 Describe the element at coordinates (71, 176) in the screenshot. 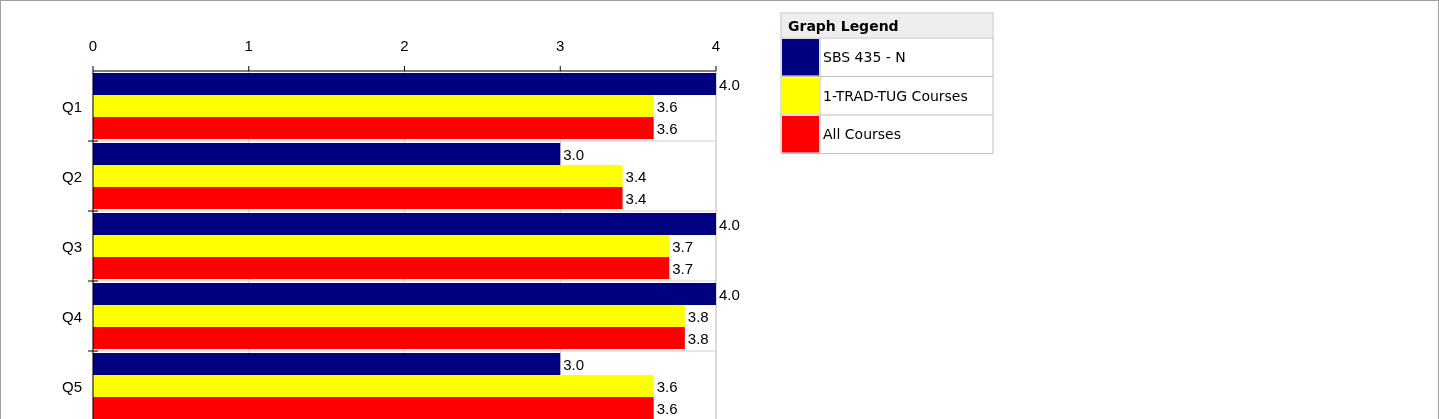

I see `y-tick-label: Q2` at that location.